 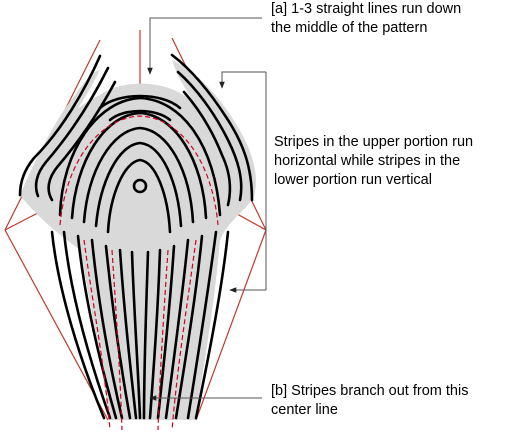 What do you see at coordinates (374, 142) in the screenshot?
I see `annotation-mid-line1: Stripes in the upper portion run` at bounding box center [374, 142].